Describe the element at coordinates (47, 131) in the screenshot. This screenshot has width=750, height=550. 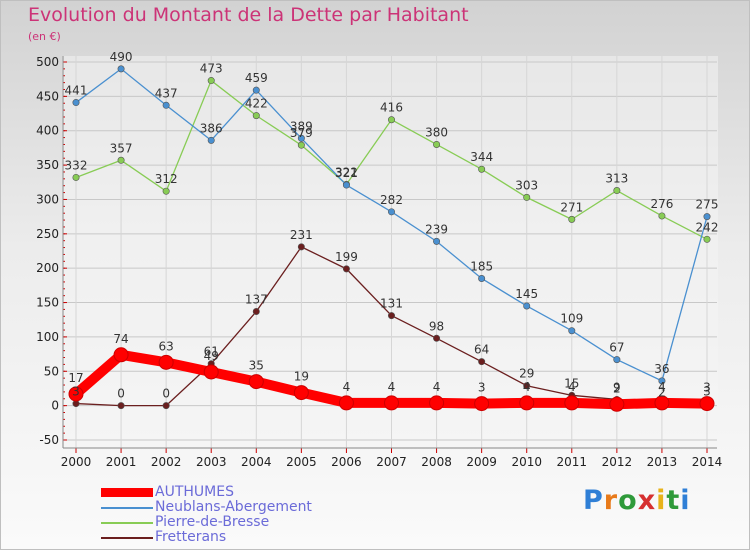
I see `y-tick-label: 400` at that location.